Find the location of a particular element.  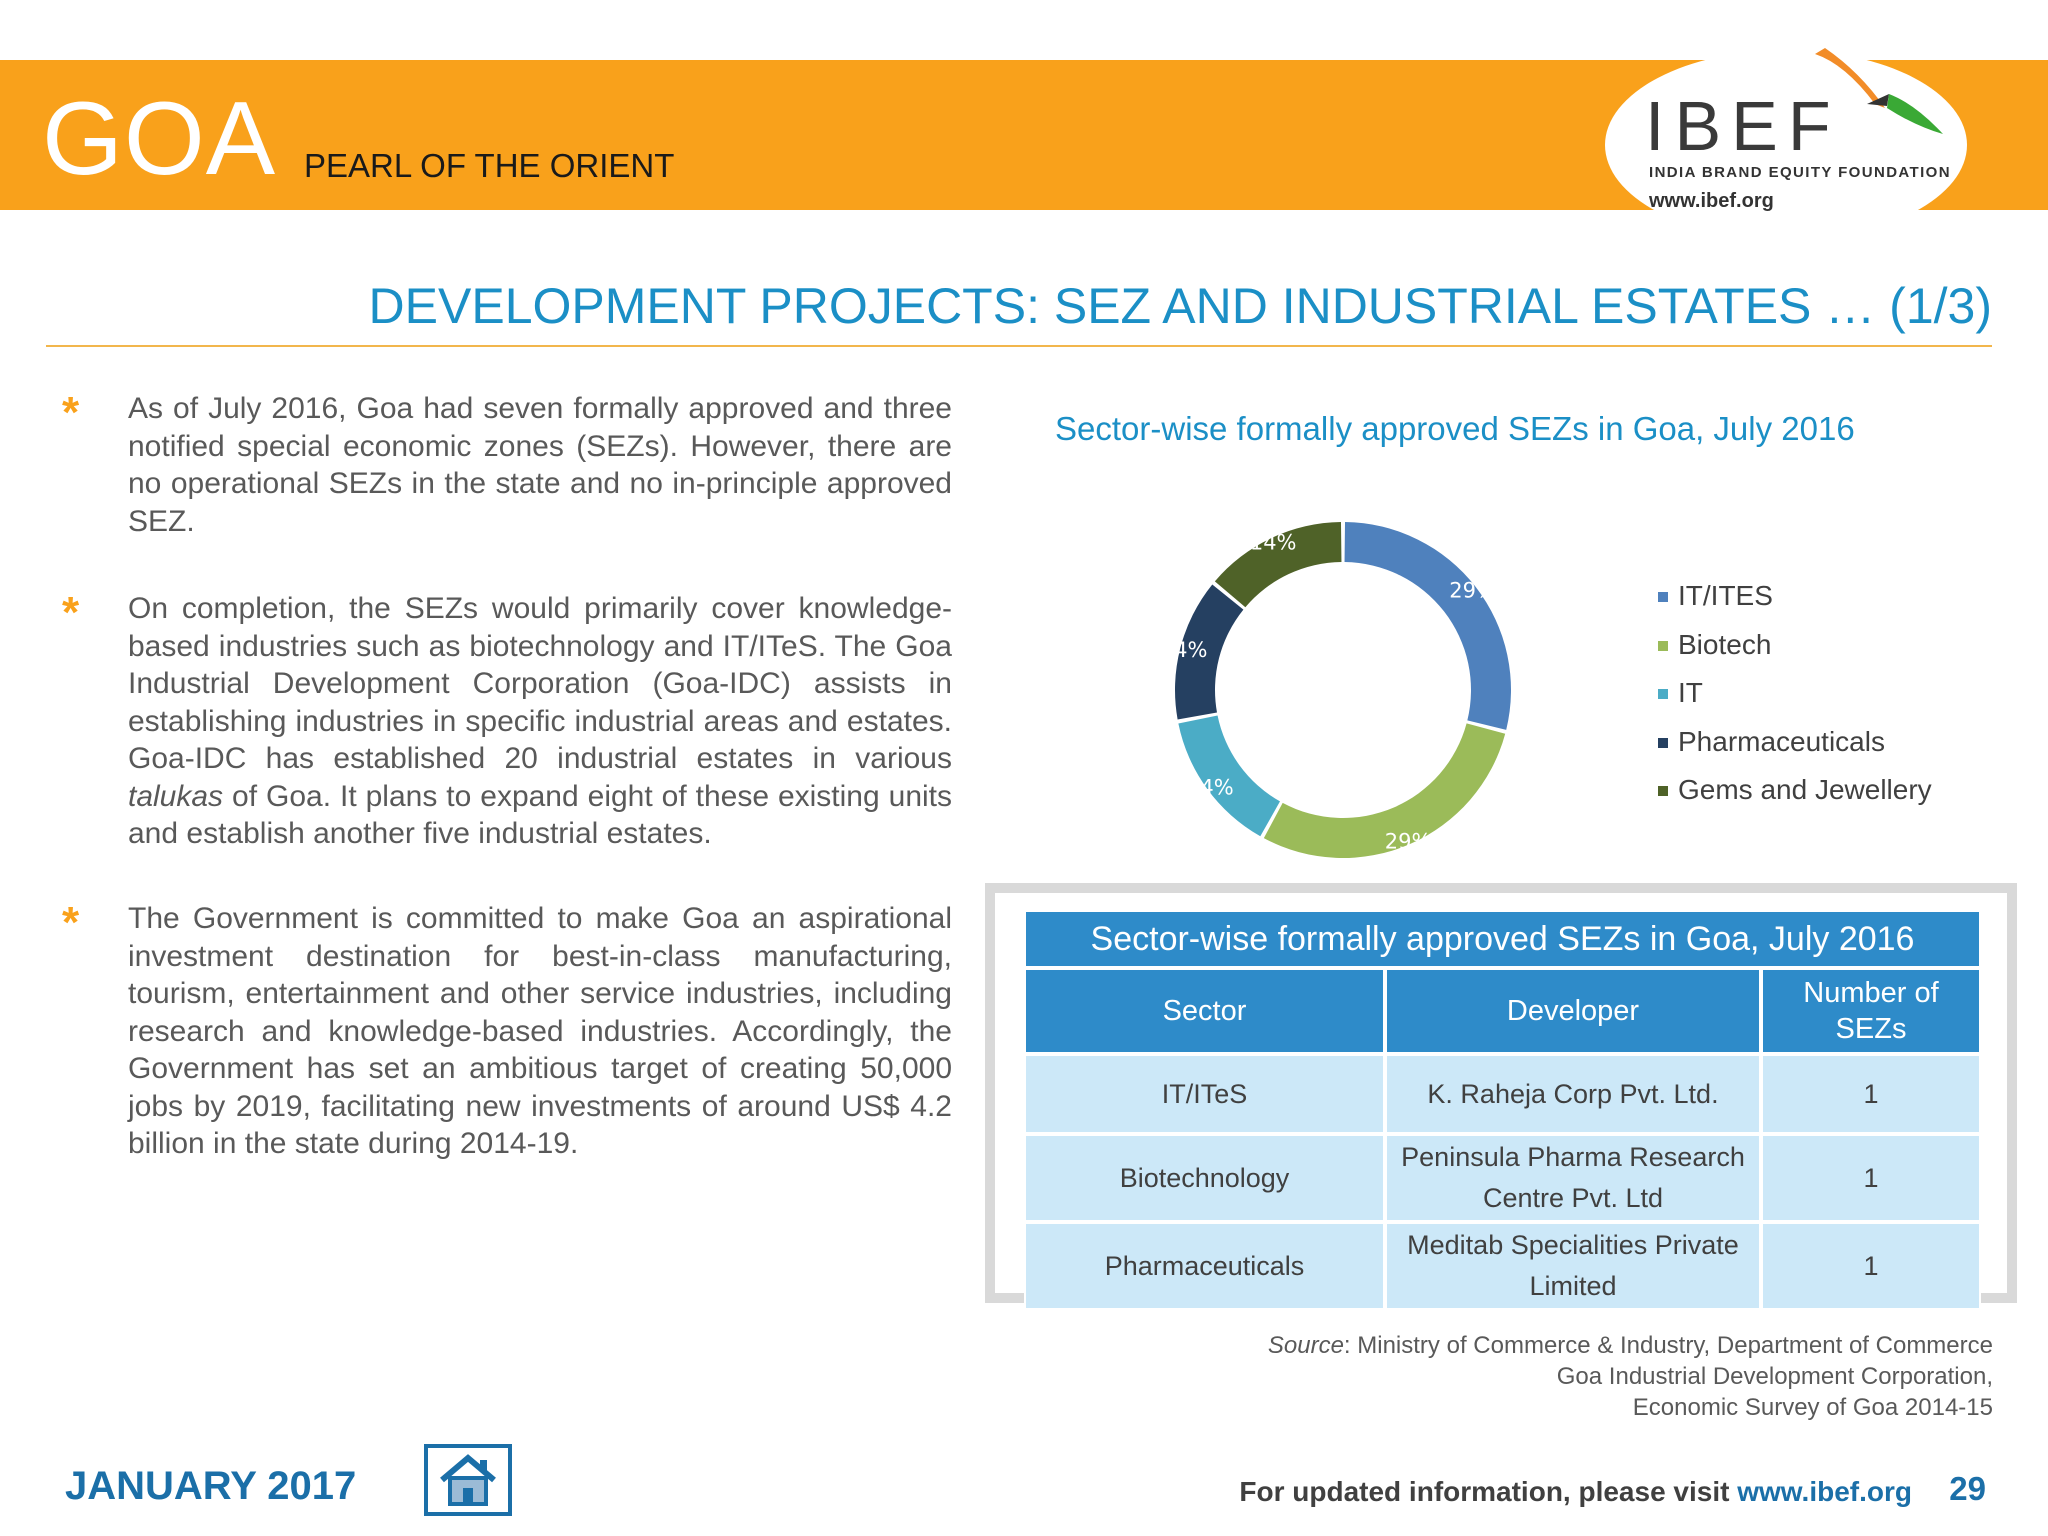

legend-item: Pharmaceuticals is located at coordinates (1794, 742).